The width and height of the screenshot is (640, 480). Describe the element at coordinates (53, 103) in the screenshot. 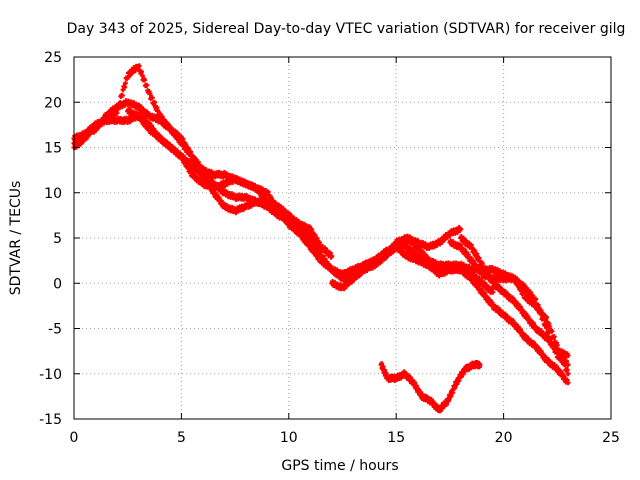

I see `y-tick-label: 20` at that location.